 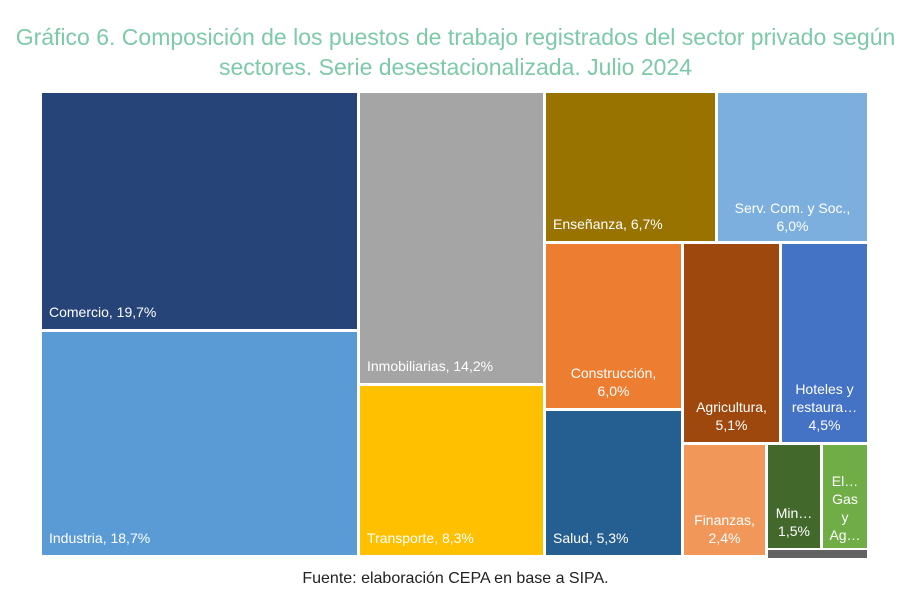 What do you see at coordinates (430, 366) in the screenshot?
I see `treemap-label: Inmobiliarias, 14,2%` at bounding box center [430, 366].